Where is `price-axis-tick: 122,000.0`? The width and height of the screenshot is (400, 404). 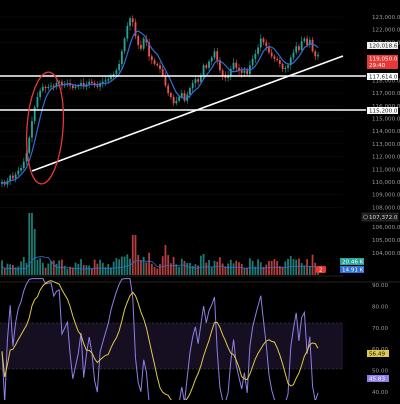
price-axis-tick: 122,000.0 is located at coordinates (386, 31).